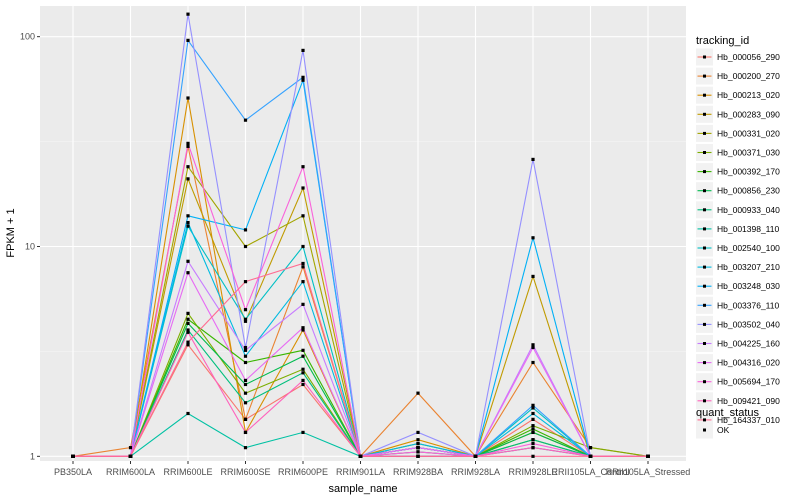 The height and width of the screenshot is (500, 800). What do you see at coordinates (748, 57) in the screenshot?
I see `legend-label: Hb_000056_290` at bounding box center [748, 57].